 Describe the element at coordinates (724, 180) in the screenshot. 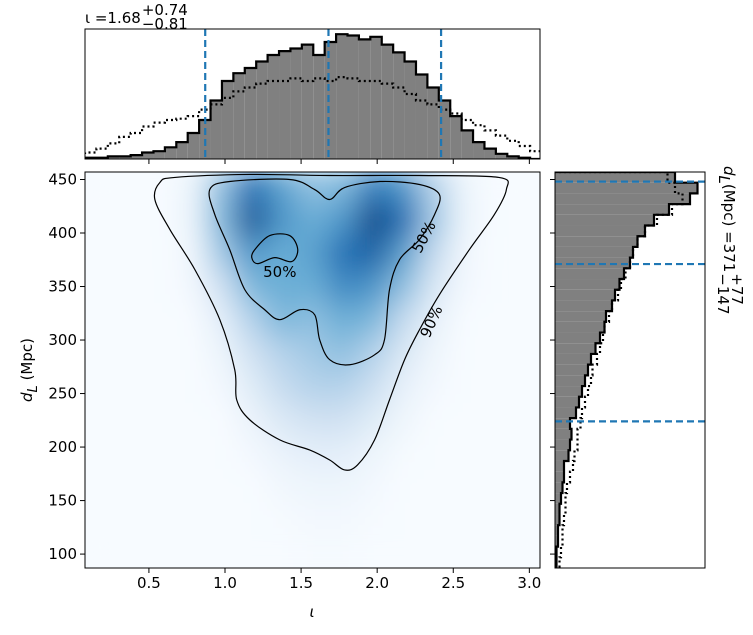

I see `title-part: L` at that location.